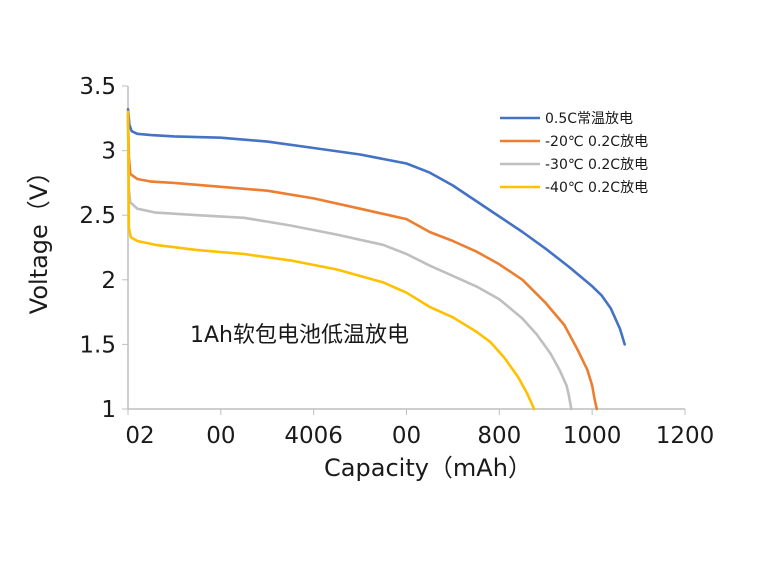 This screenshot has height=564, width=770. What do you see at coordinates (108, 410) in the screenshot?
I see `y-tick-label: 1` at bounding box center [108, 410].